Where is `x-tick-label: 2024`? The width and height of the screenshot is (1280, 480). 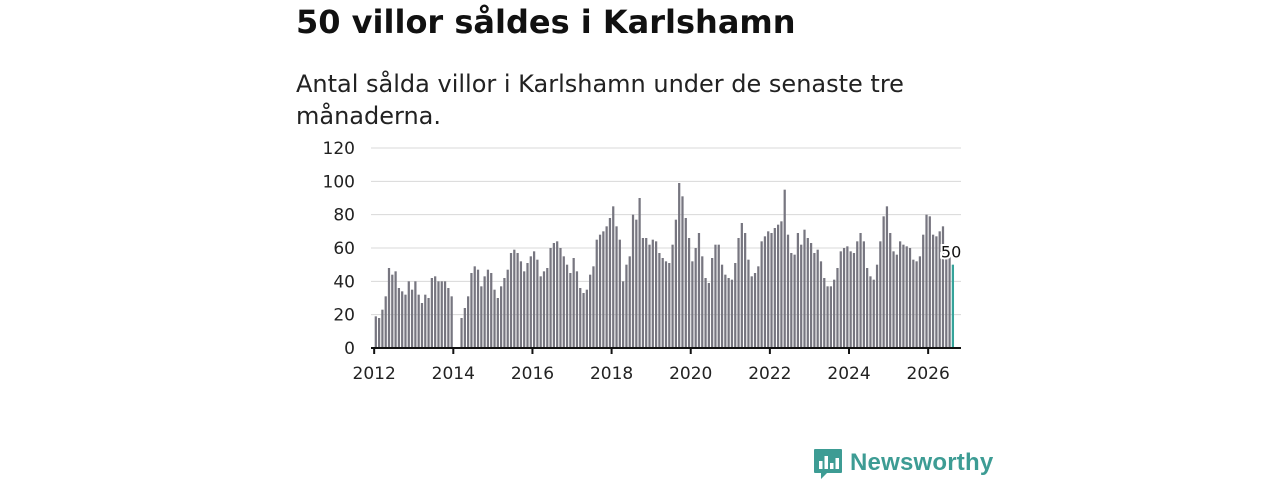 x-tick-label: 2024 is located at coordinates (848, 374).